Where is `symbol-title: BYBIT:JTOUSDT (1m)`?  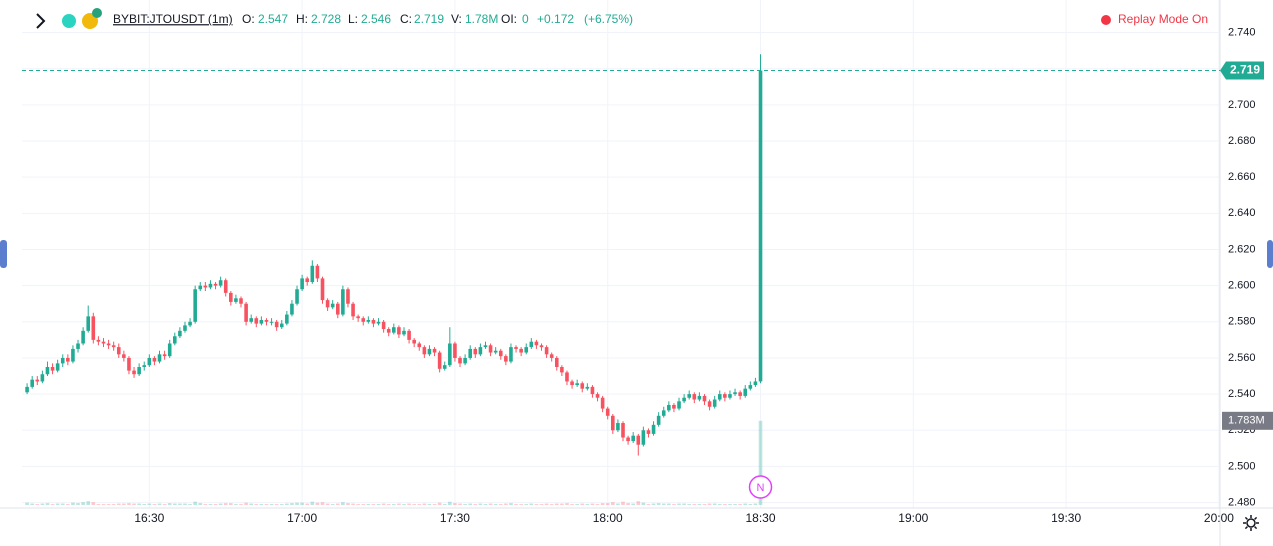 symbol-title: BYBIT:JTOUSDT (1m) is located at coordinates (173, 19).